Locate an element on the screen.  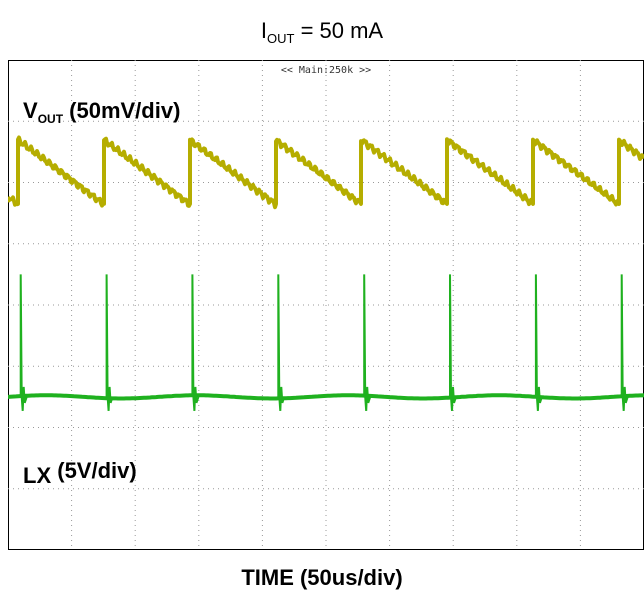
x-axis-label: TIME (50us/div) is located at coordinates (322, 577).